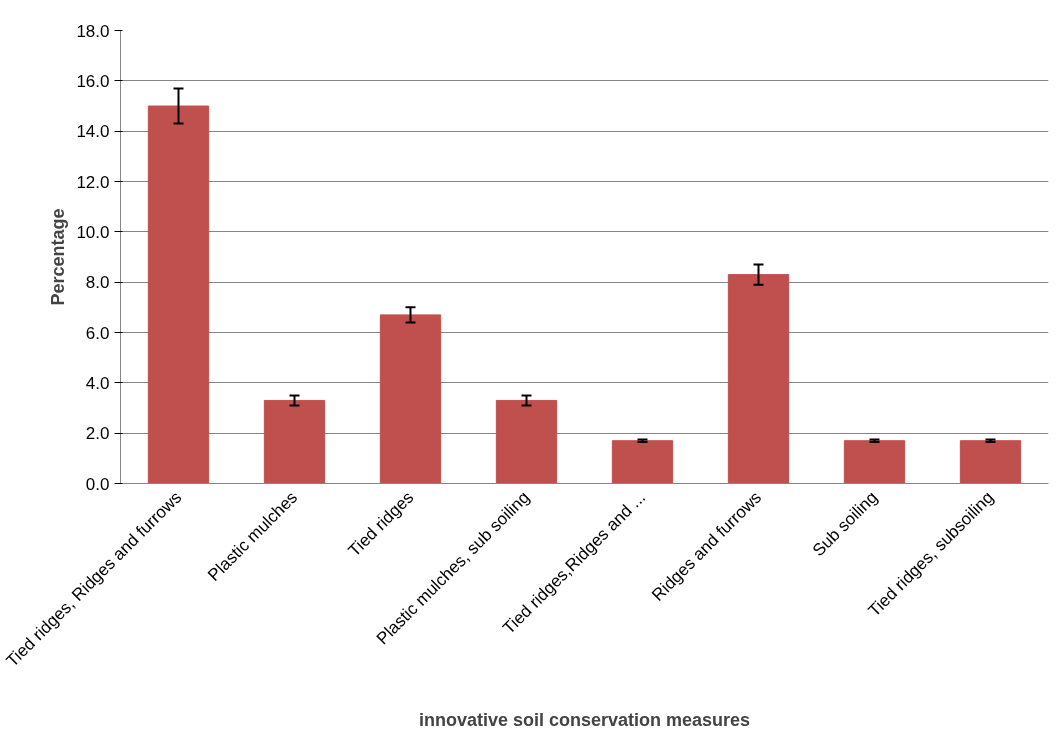 The height and width of the screenshot is (733, 1063). What do you see at coordinates (97, 383) in the screenshot?
I see `y-tick-label: 4.0` at bounding box center [97, 383].